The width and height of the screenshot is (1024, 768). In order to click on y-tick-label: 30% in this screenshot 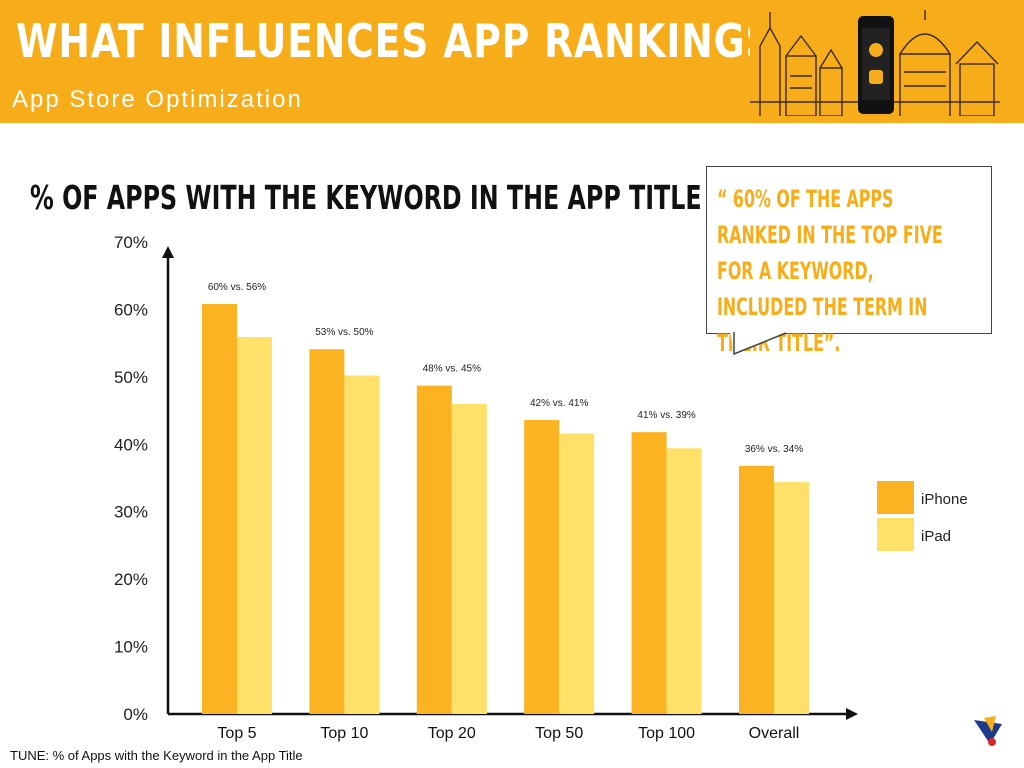, I will do `click(131, 512)`.